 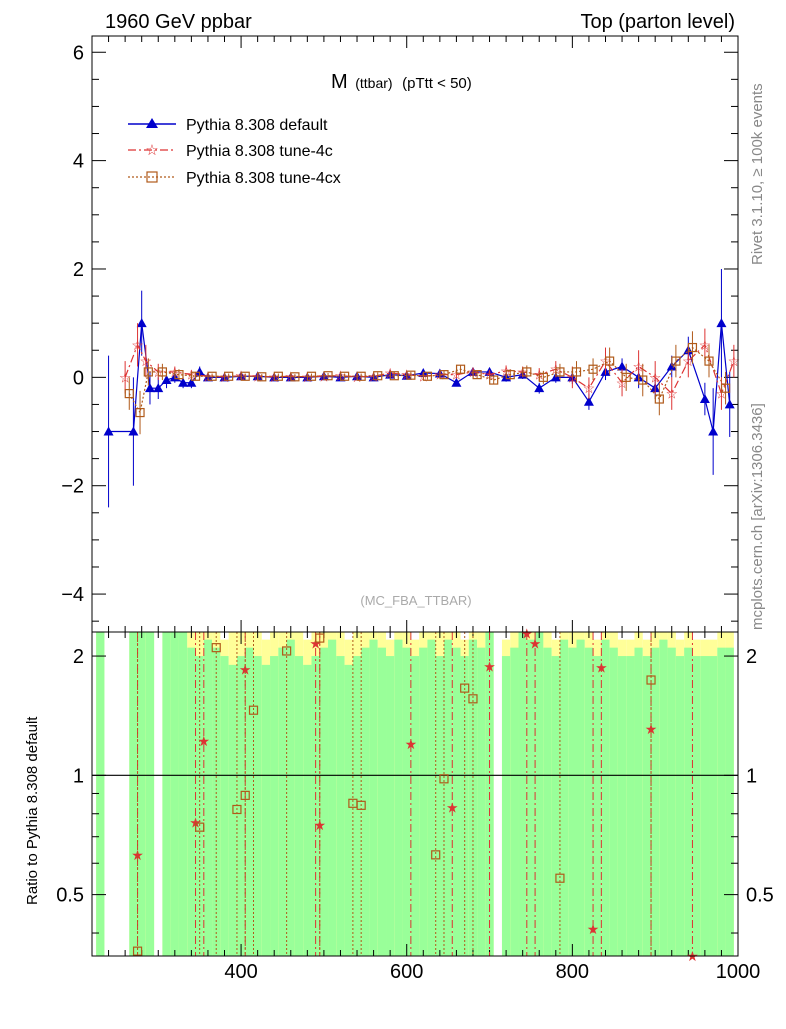 What do you see at coordinates (78, 776) in the screenshot?
I see `ratio-y-tick-label: 1` at bounding box center [78, 776].